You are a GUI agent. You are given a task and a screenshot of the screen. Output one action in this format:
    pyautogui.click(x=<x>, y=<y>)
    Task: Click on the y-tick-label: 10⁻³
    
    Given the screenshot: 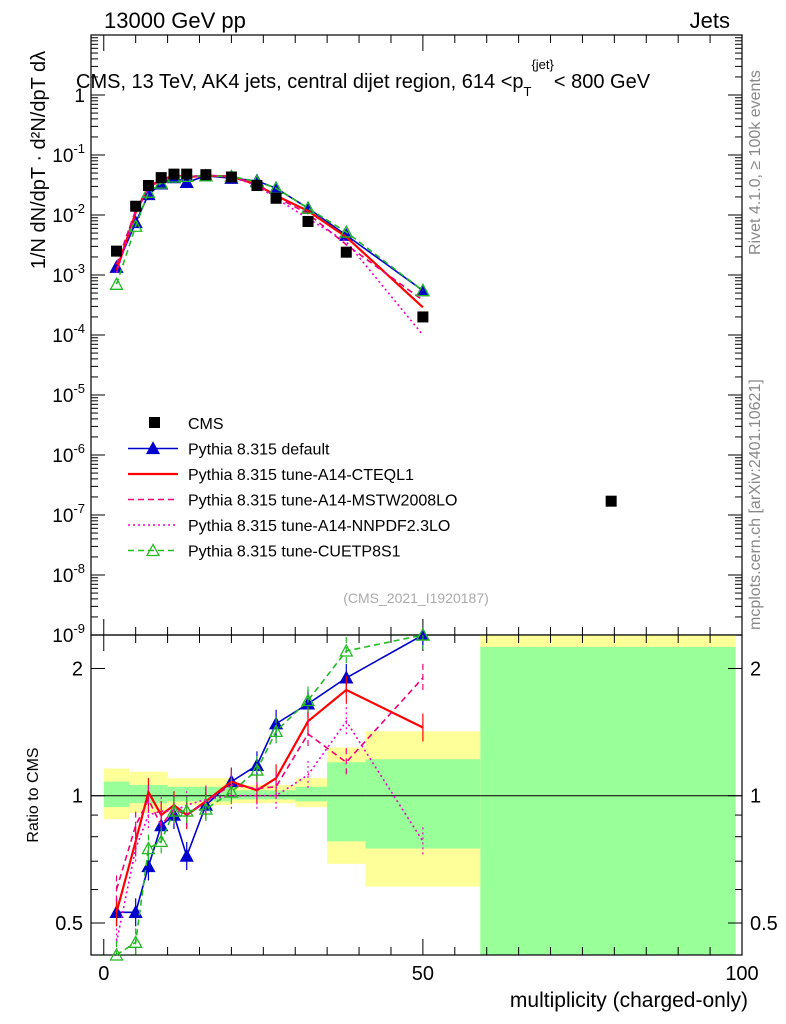 What is the action you would take?
    pyautogui.click(x=68, y=274)
    